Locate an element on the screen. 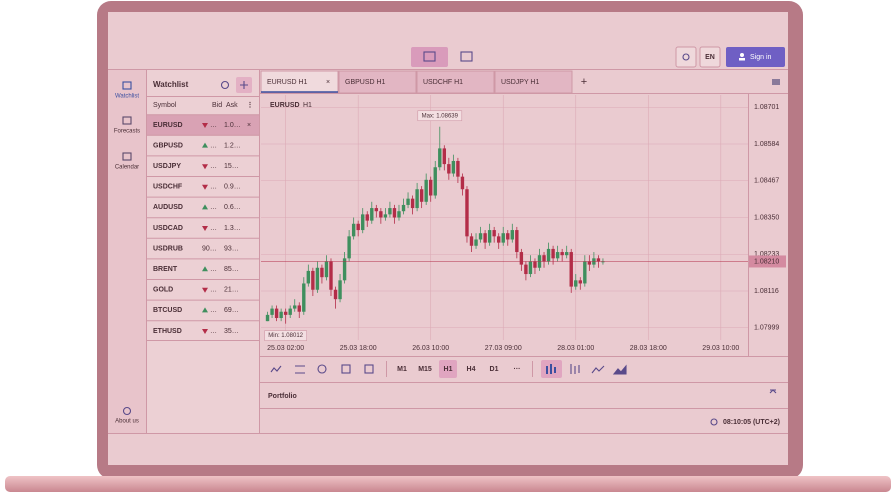 This screenshot has height=500, width=896. template-button is located at coordinates (369, 369).